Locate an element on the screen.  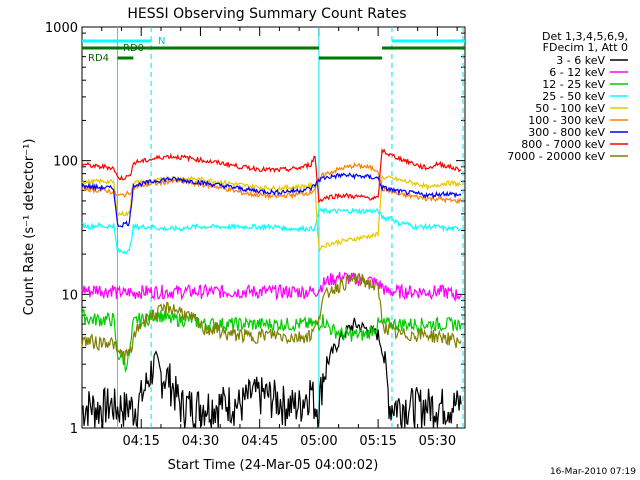
chart-title: HESSI Observing Summary Count Rates is located at coordinates (266, 14).